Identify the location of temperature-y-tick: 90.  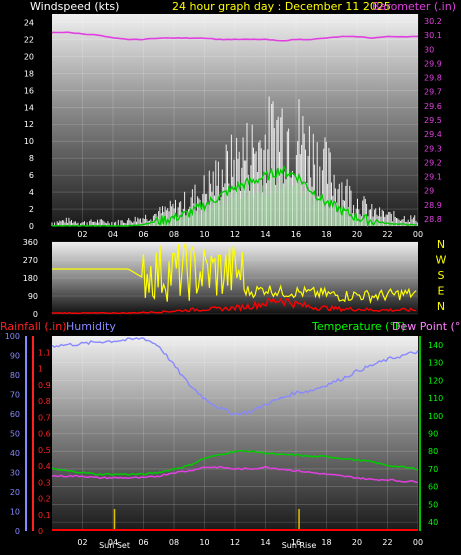
(433, 434).